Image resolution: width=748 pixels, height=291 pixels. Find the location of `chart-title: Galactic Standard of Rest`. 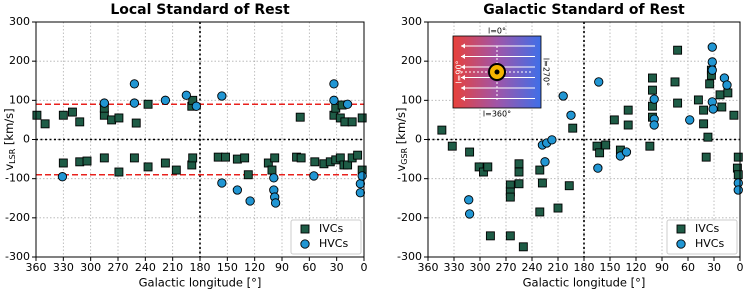

chart-title: Galactic Standard of Rest is located at coordinates (584, 10).